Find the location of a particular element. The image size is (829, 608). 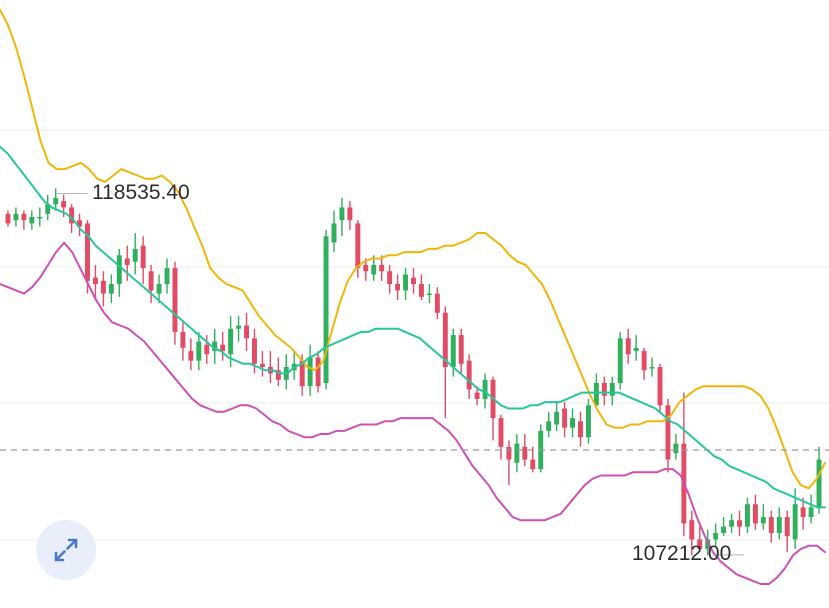

annotation-low-label: 107212.00 is located at coordinates (682, 553).